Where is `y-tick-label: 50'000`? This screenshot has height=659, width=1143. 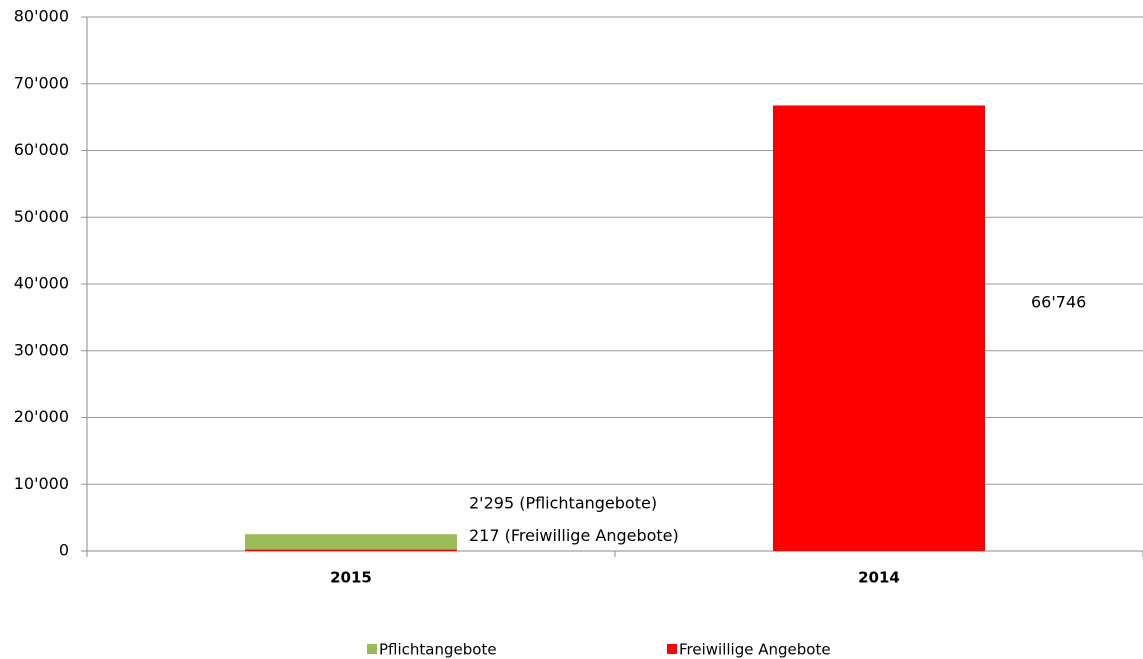
y-tick-label: 50'000 is located at coordinates (41, 216).